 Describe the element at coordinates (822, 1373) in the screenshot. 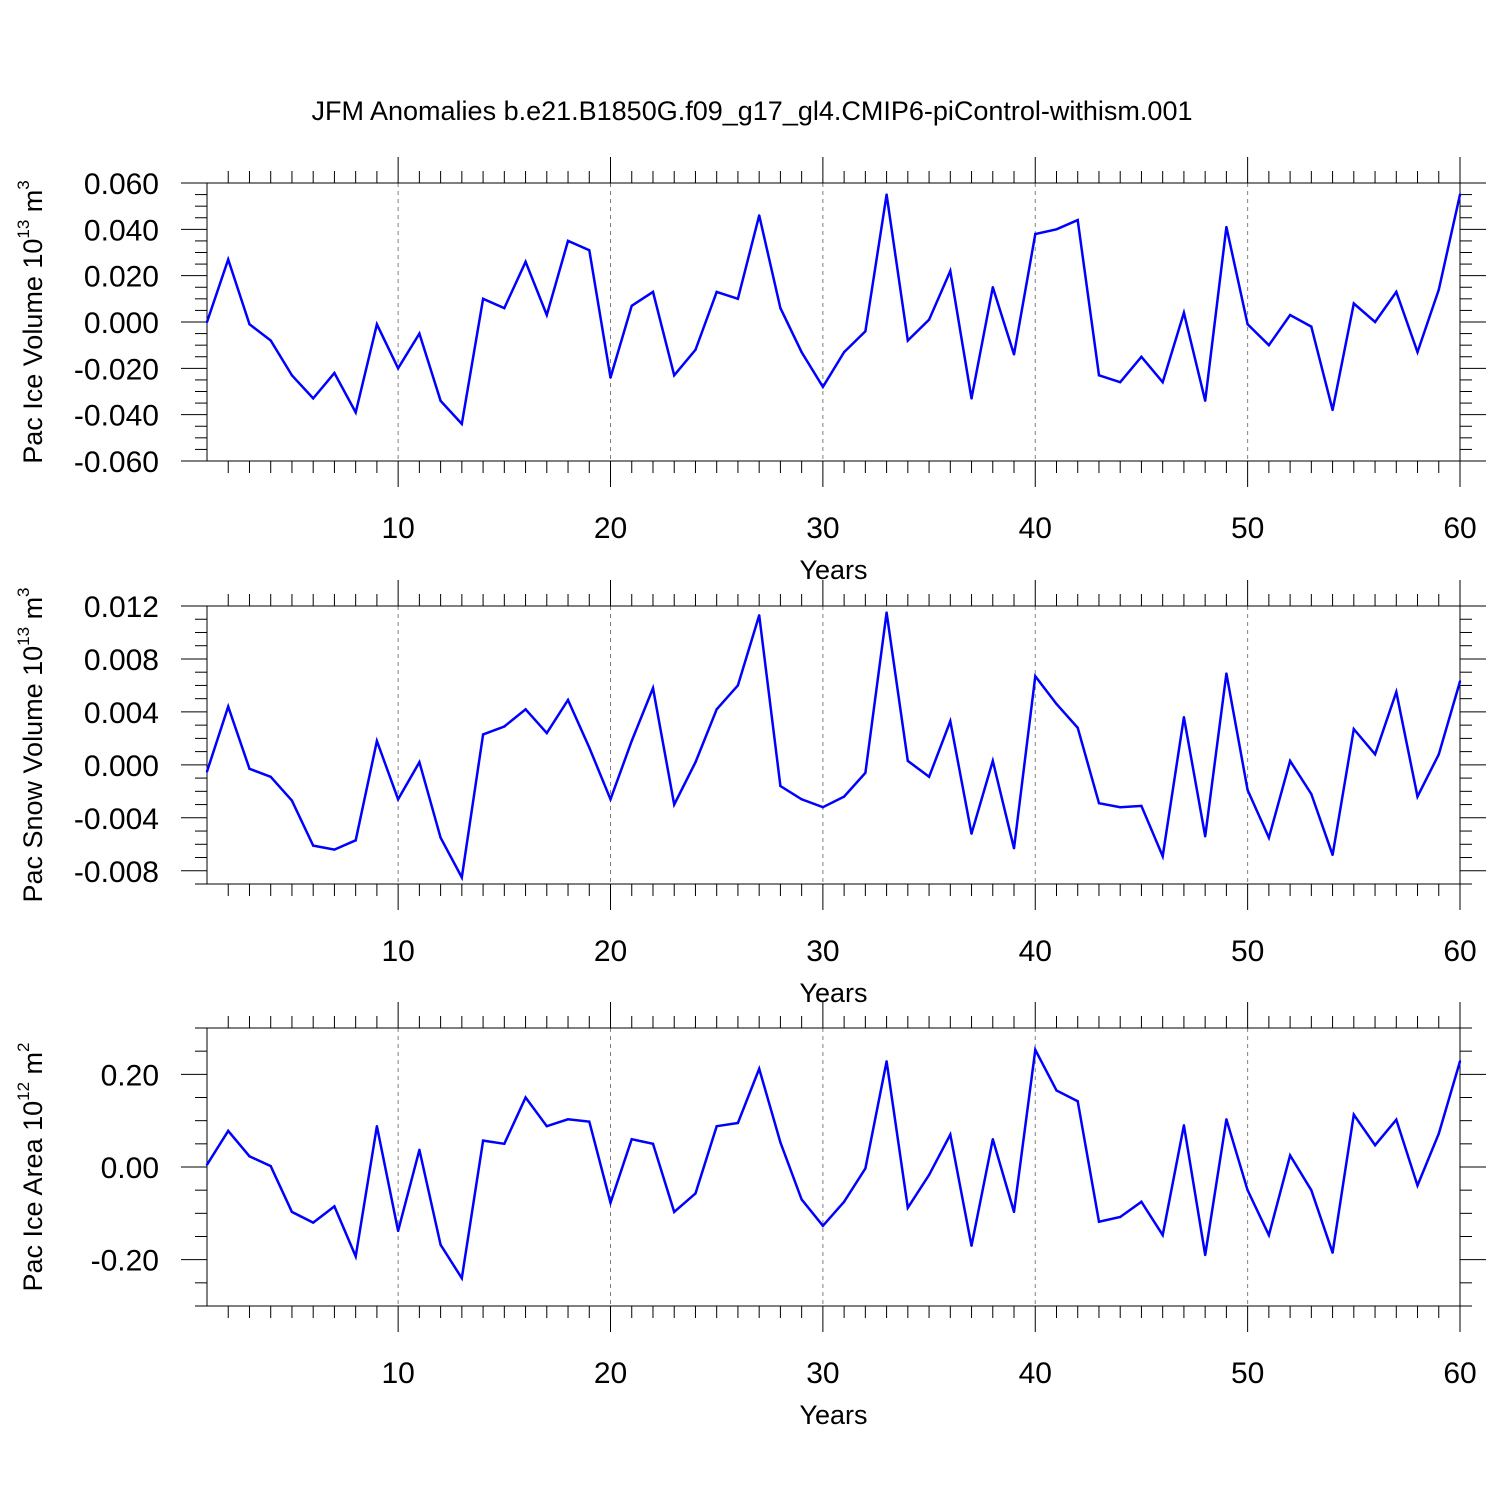

I see `x-tick-label: 30` at that location.